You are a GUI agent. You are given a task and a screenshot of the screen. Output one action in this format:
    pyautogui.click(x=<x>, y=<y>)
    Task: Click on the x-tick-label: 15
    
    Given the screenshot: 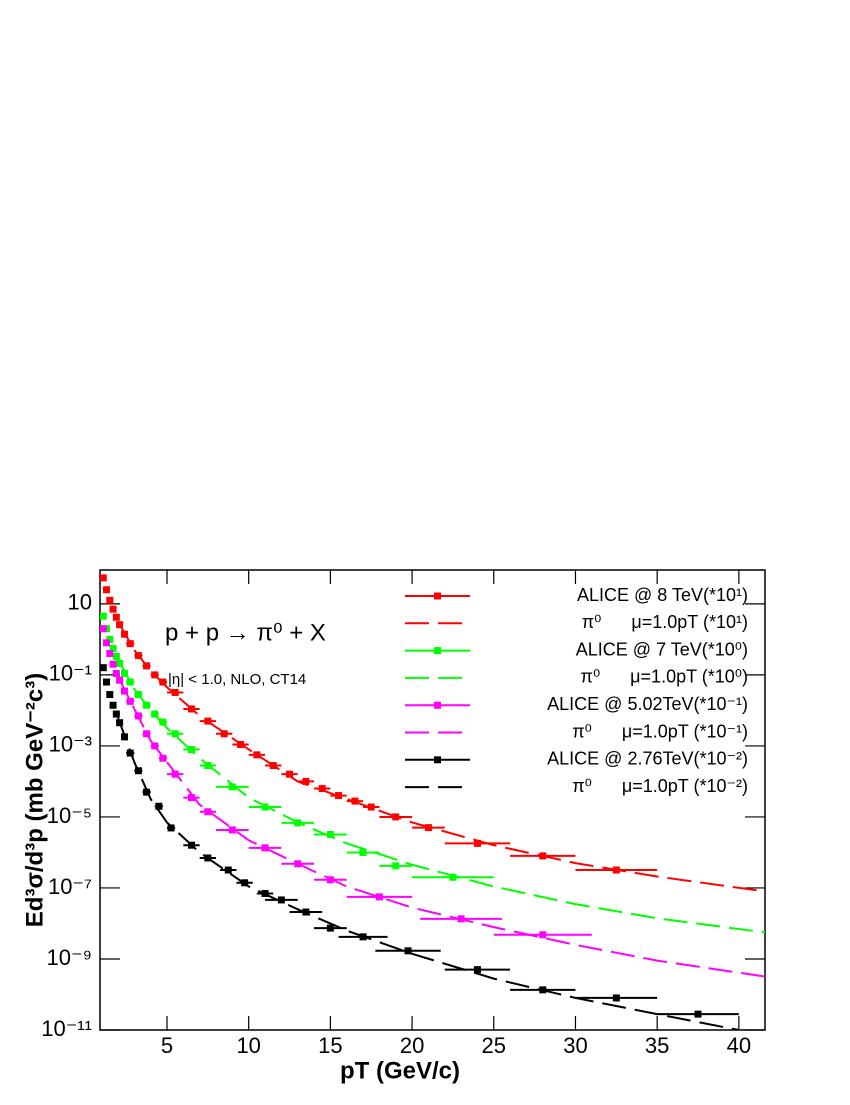 What is the action you would take?
    pyautogui.click(x=330, y=1045)
    